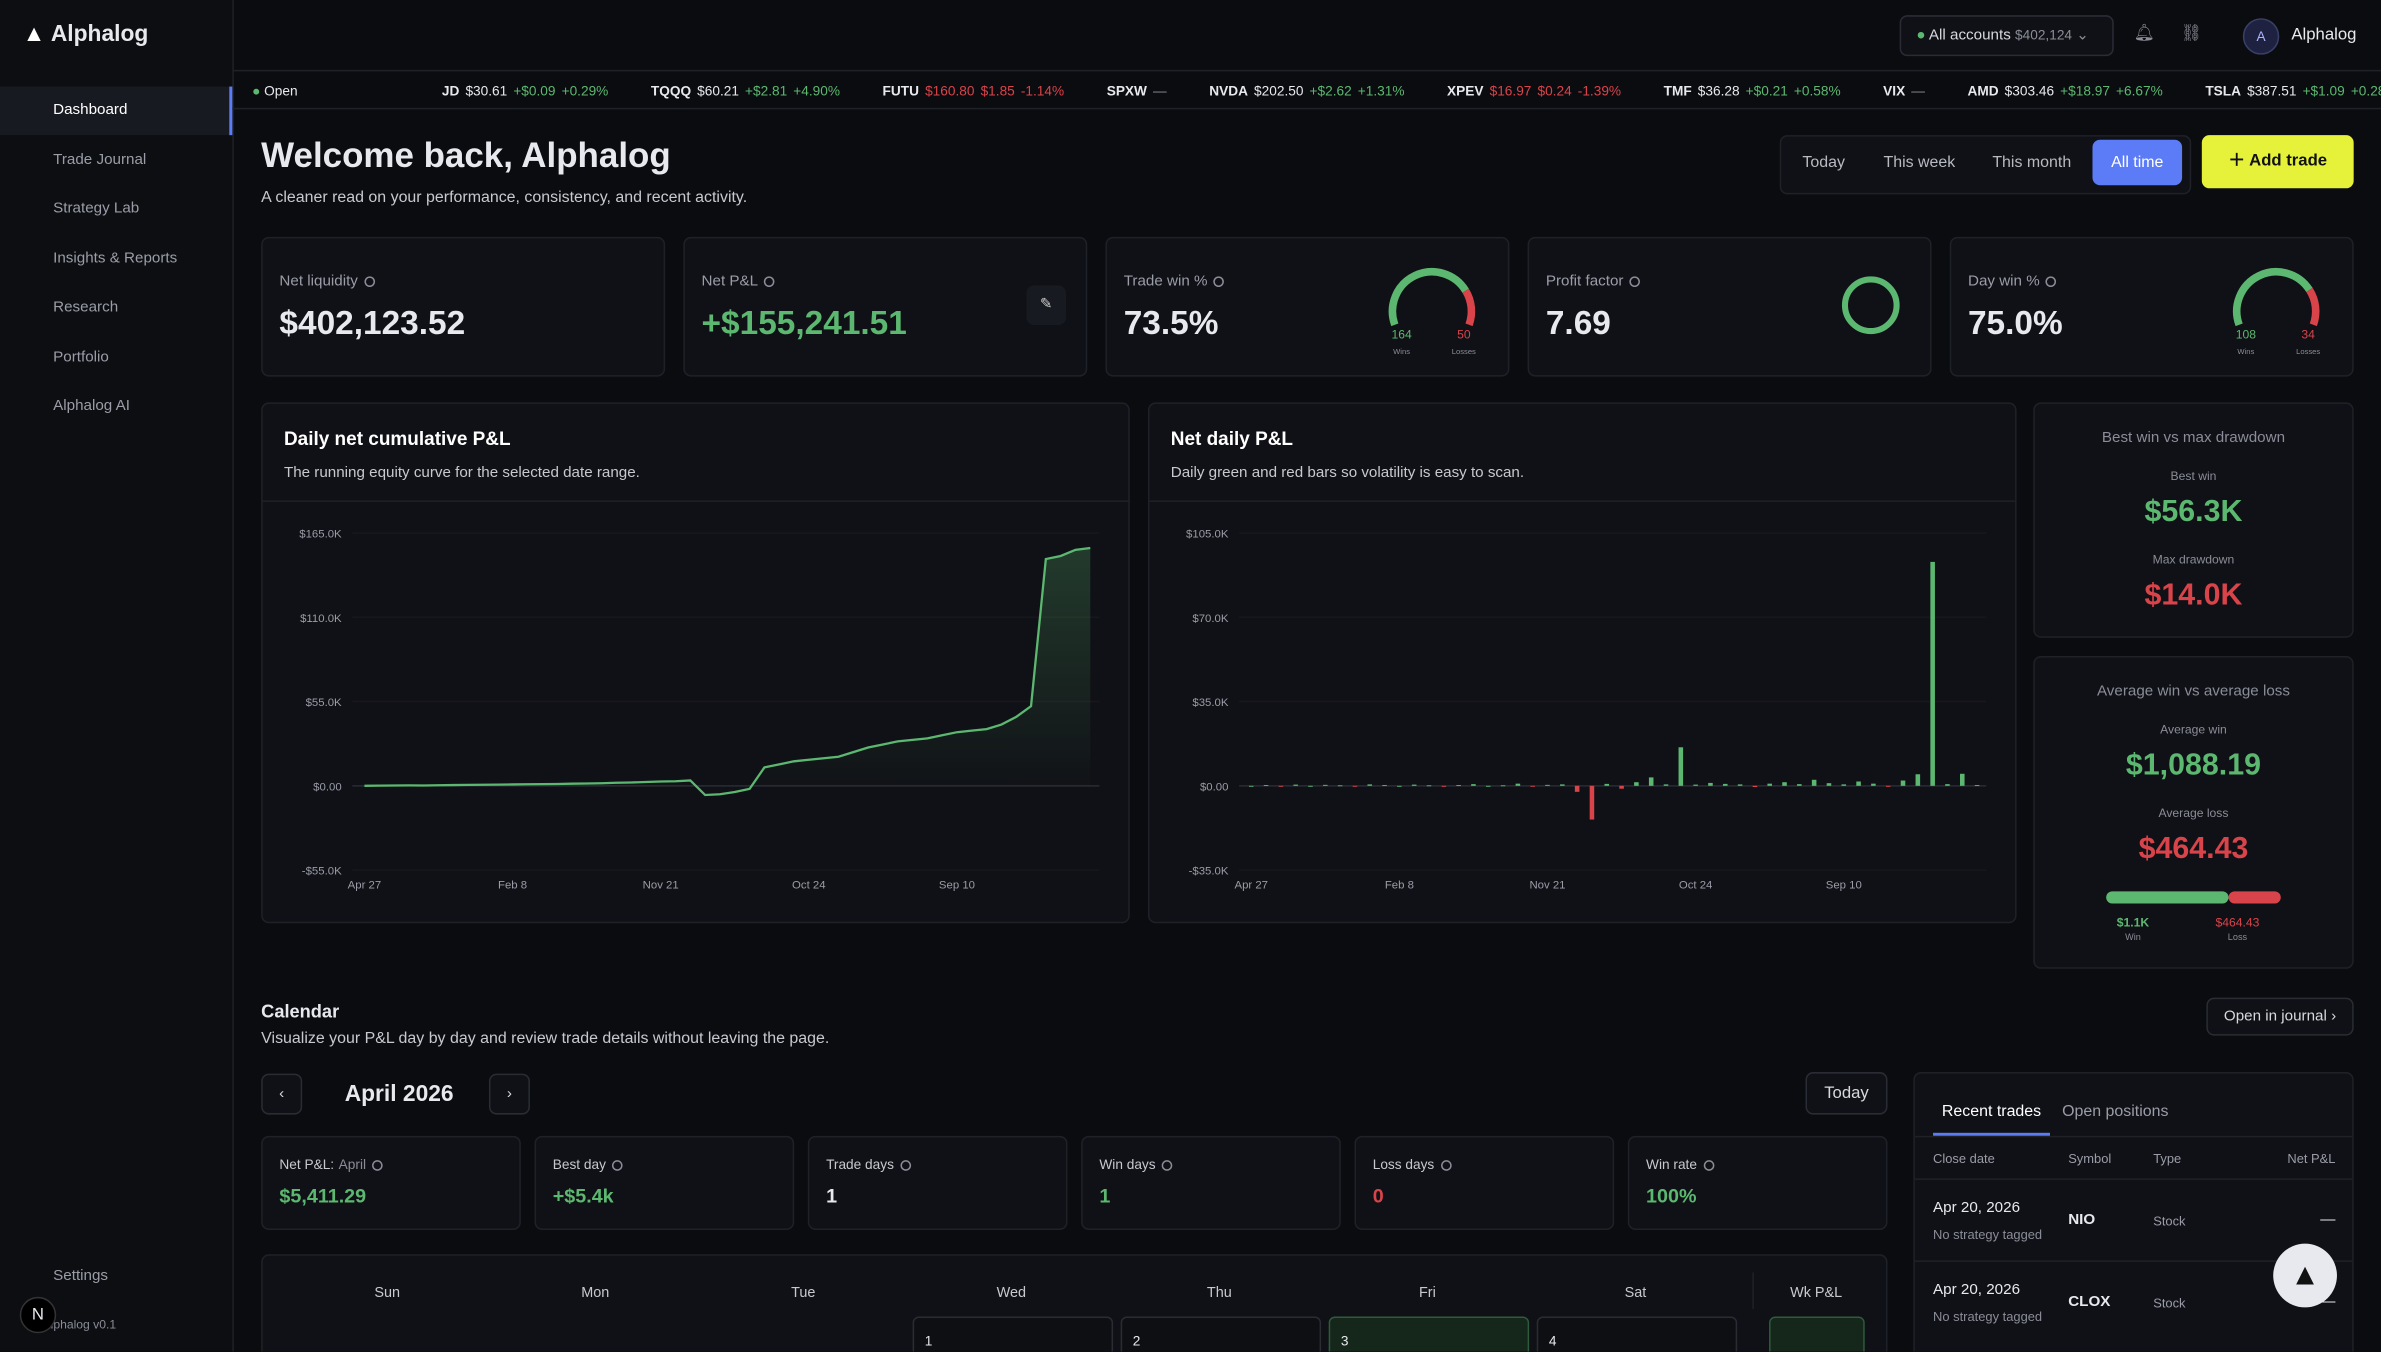 The width and height of the screenshot is (2381, 1352). What do you see at coordinates (2193, 559) in the screenshot?
I see `drawdown-label: Max drawdown` at bounding box center [2193, 559].